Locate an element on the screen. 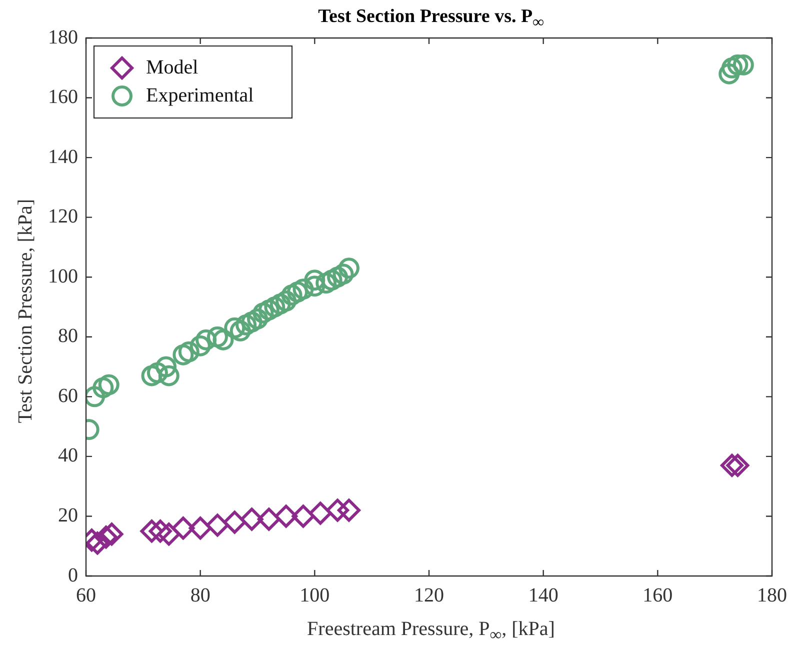 The width and height of the screenshot is (795, 658). y-tick-label: 100 is located at coordinates (63, 276).